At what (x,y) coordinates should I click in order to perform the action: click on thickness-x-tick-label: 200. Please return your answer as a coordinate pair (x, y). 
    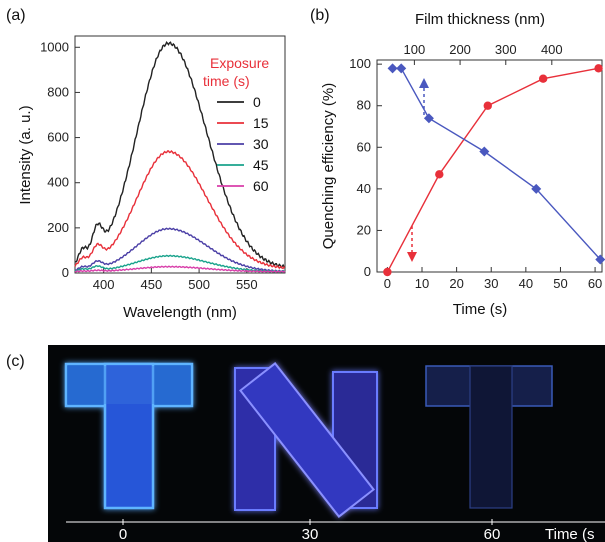
    Looking at the image, I should click on (460, 49).